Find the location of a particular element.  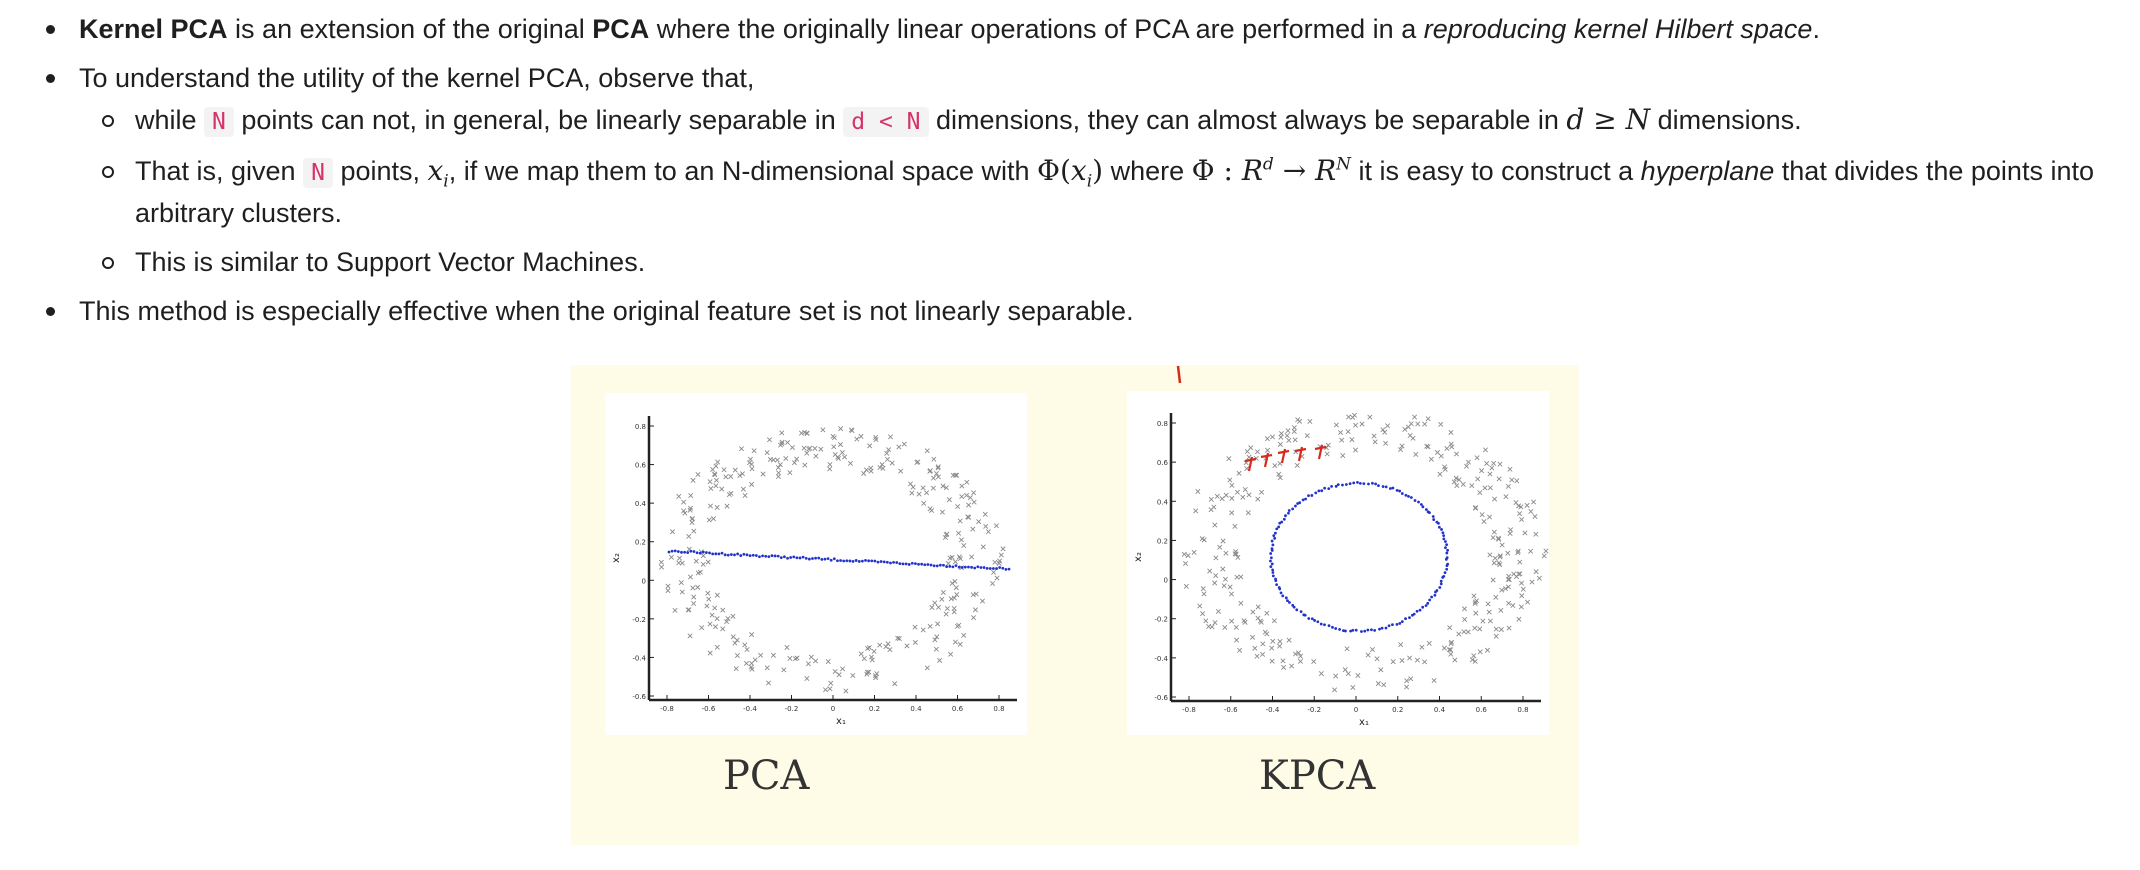

x-tick-label: 0.4 is located at coordinates (1440, 710).